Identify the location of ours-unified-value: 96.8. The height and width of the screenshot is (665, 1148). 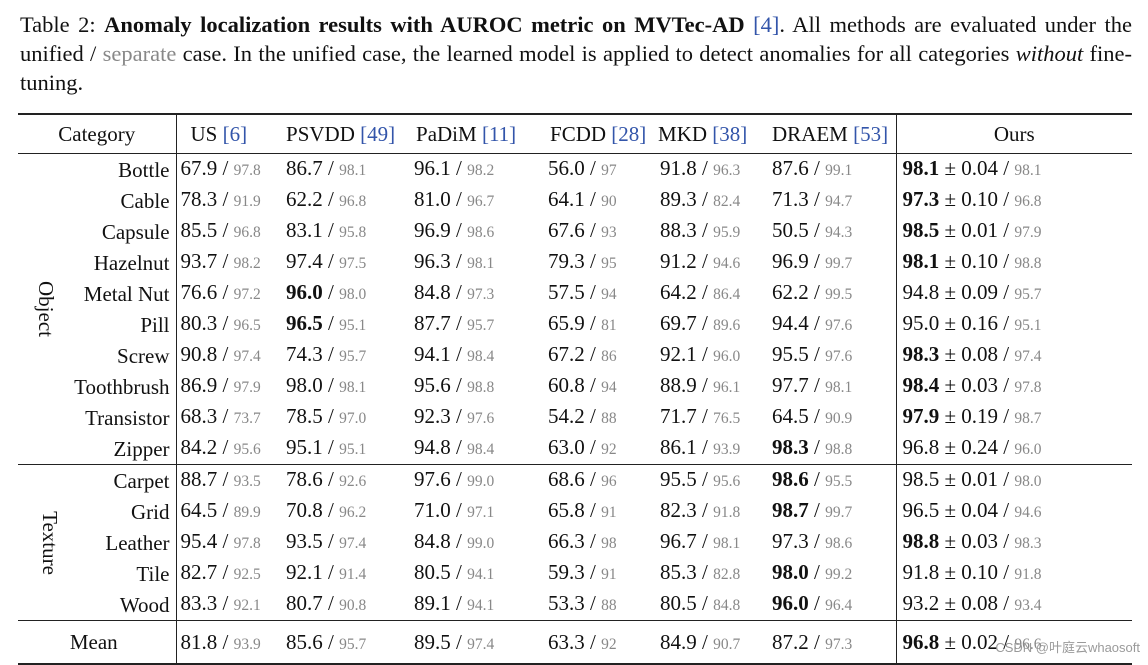
(921, 447).